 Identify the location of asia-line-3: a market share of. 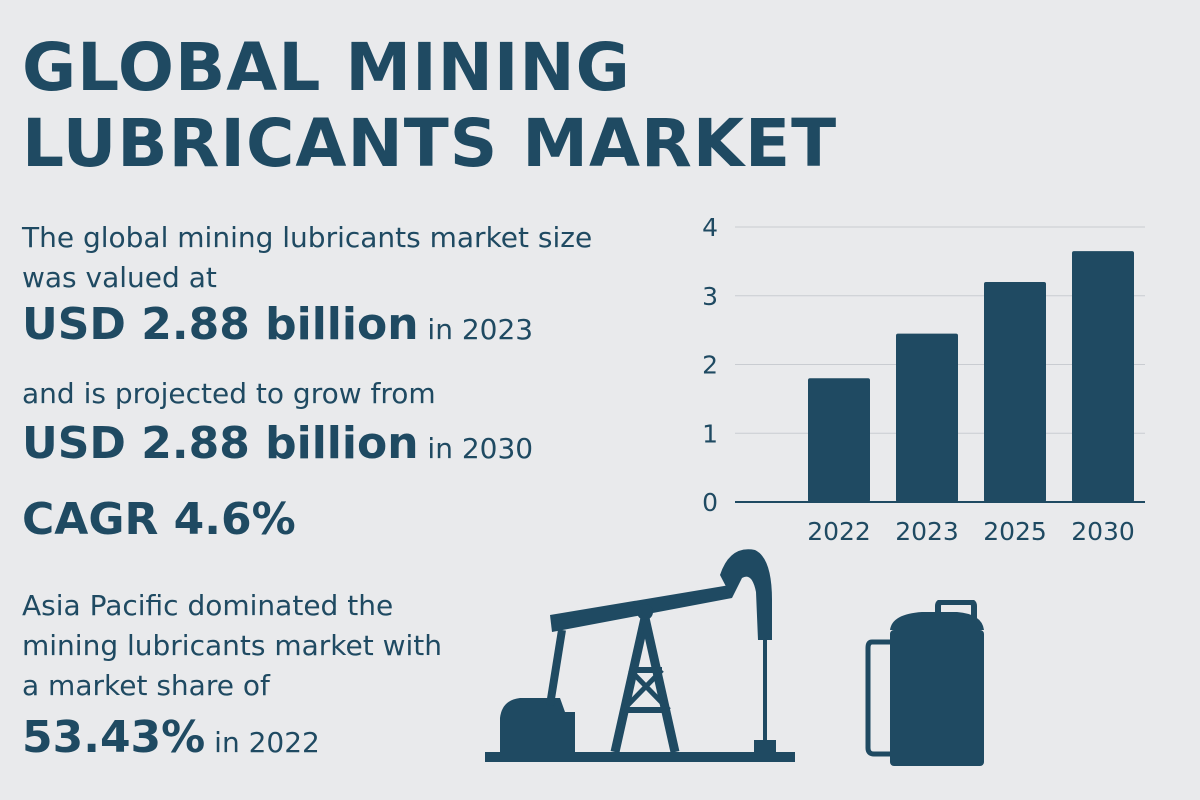
(146, 685).